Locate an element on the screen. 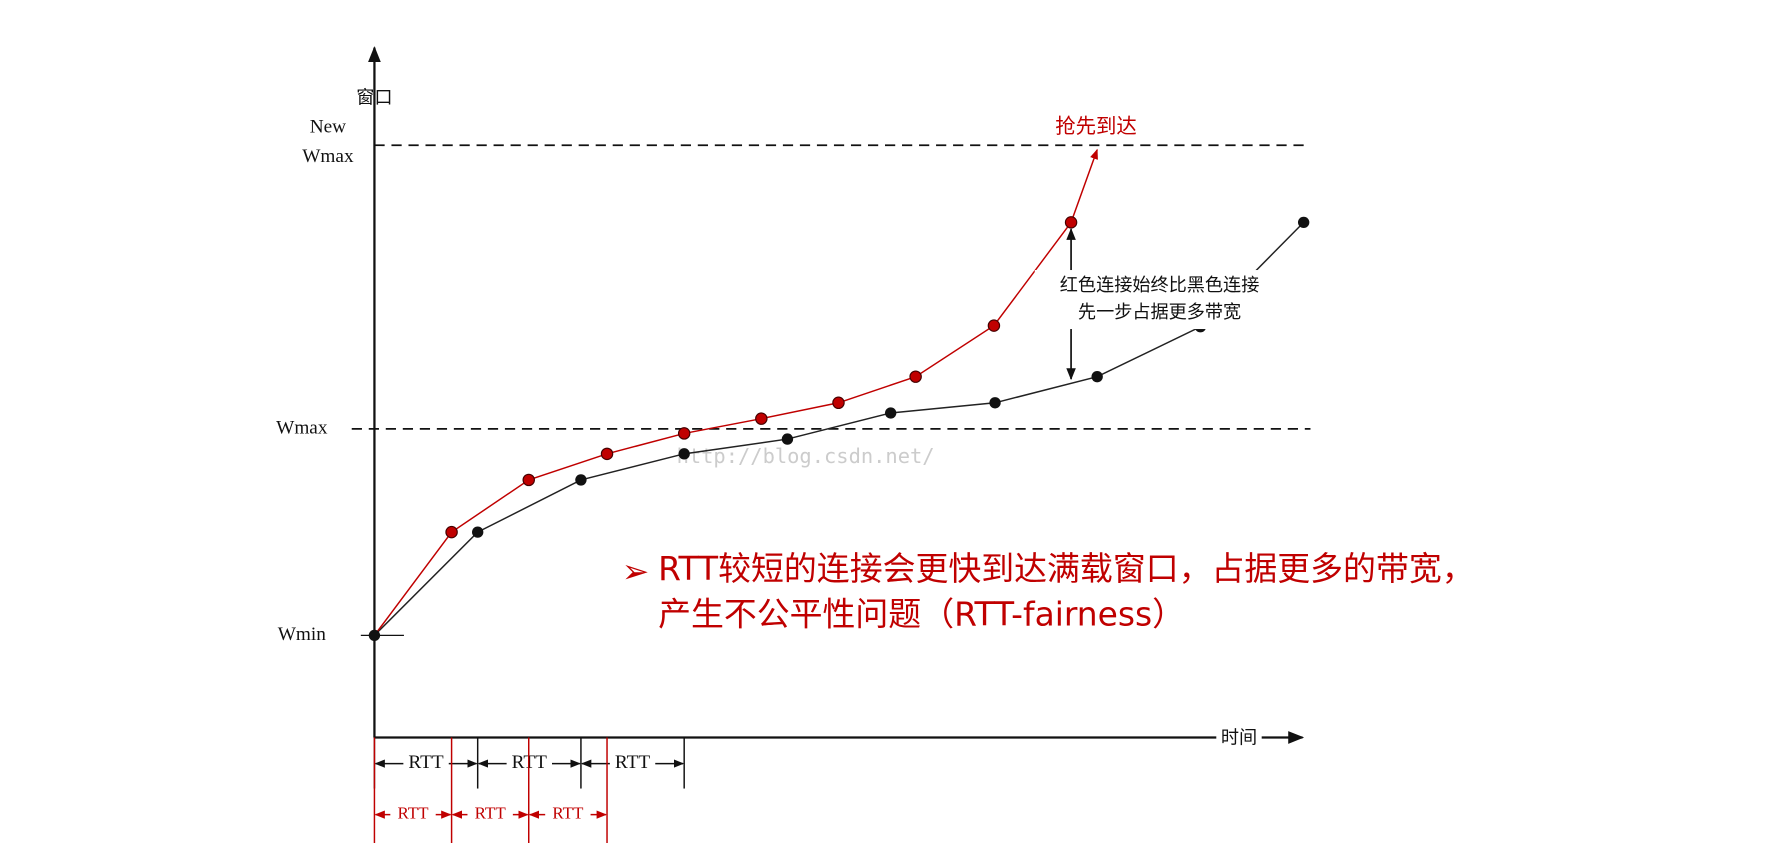 The width and height of the screenshot is (1770, 843). annotation: 先一步占据更多带宽 is located at coordinates (1159, 312).